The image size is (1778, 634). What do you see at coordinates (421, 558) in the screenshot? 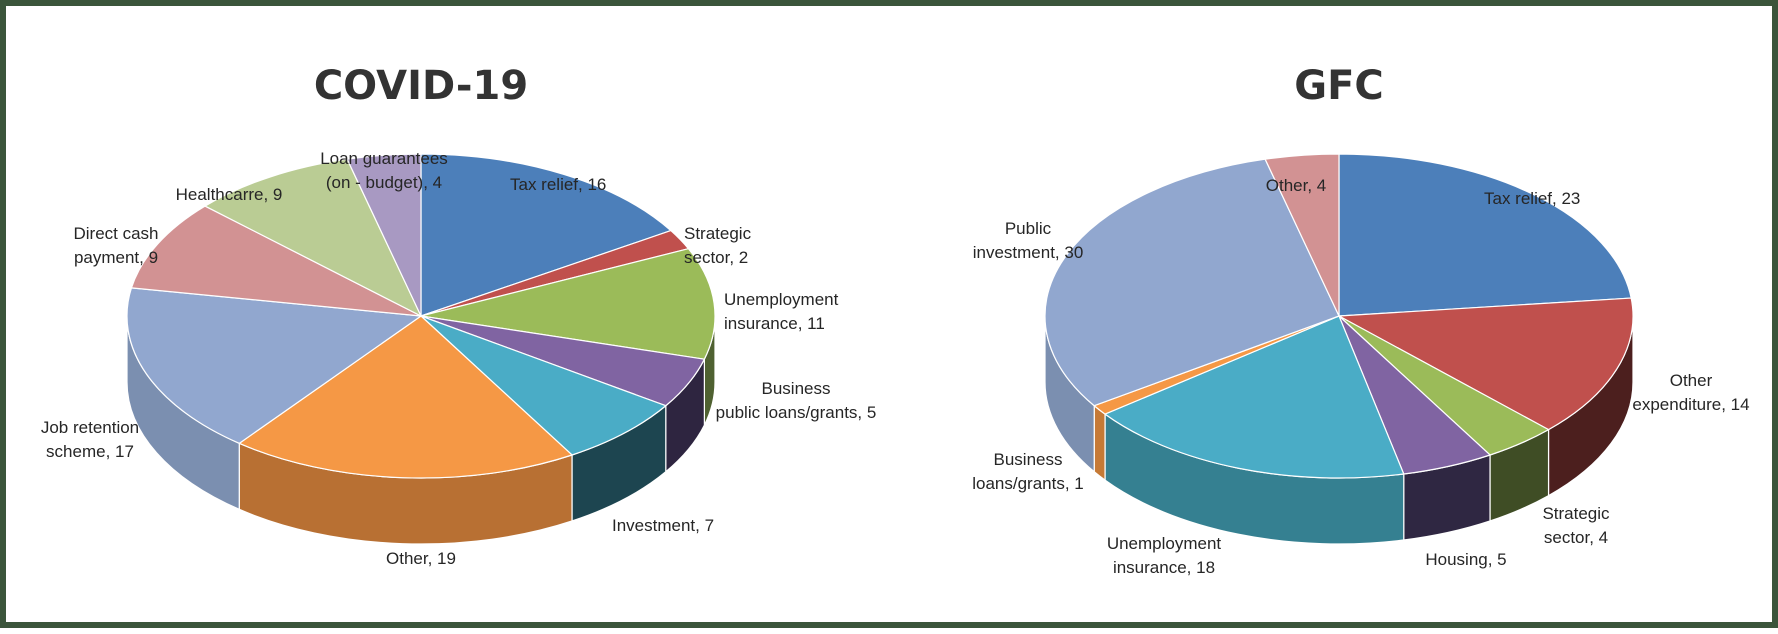
I see `slice-label-other-19: Other, 19` at bounding box center [421, 558].